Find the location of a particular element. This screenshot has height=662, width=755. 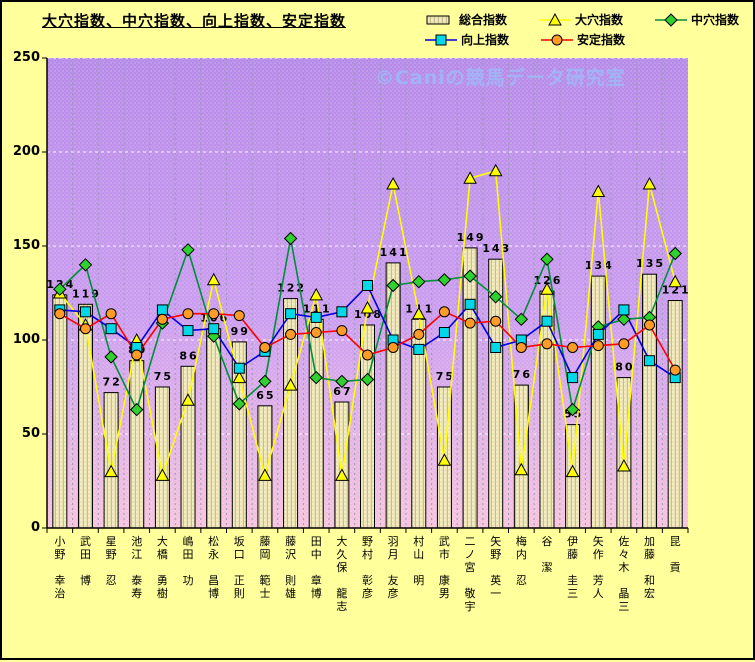

x-category-label: 嶋田 功 is located at coordinates (188, 561).